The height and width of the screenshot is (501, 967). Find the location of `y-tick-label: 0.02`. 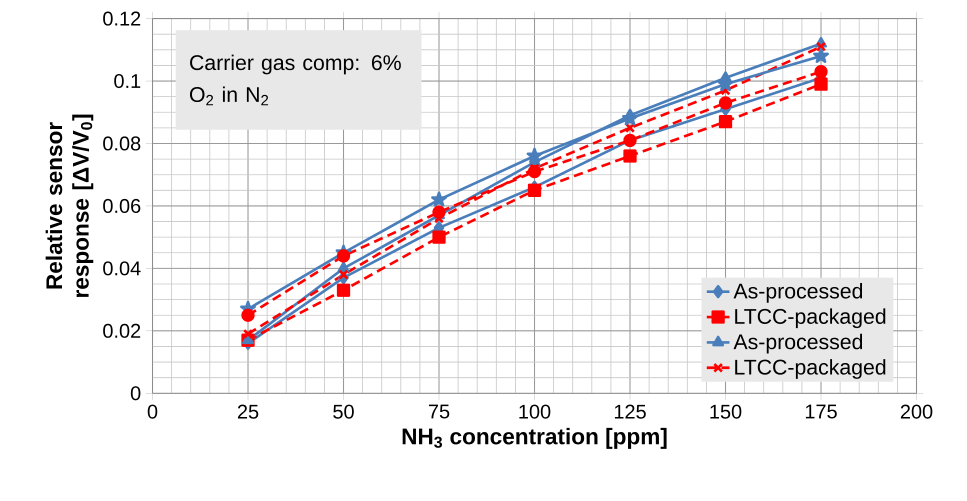

y-tick-label: 0.02 is located at coordinates (121, 331).